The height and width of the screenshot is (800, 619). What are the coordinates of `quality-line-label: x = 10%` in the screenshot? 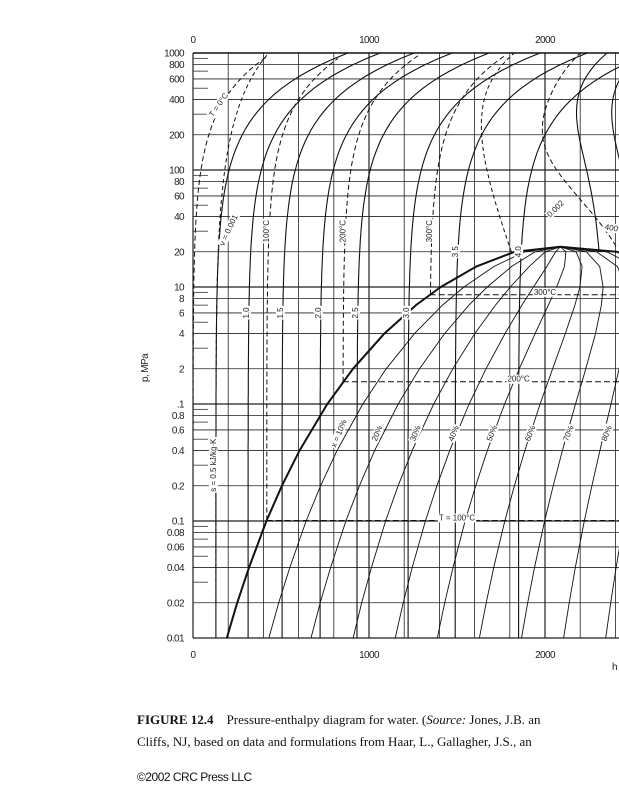 It's located at (338, 433).